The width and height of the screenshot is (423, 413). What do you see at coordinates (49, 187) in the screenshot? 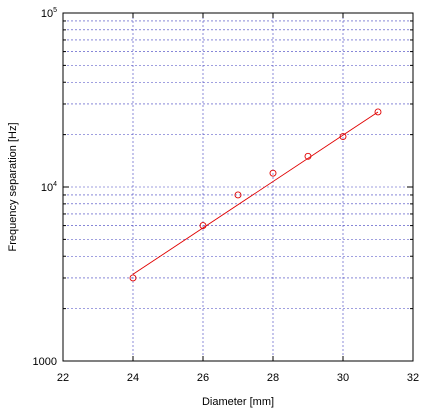
I see `y-tick-label: 10⁴` at bounding box center [49, 187].